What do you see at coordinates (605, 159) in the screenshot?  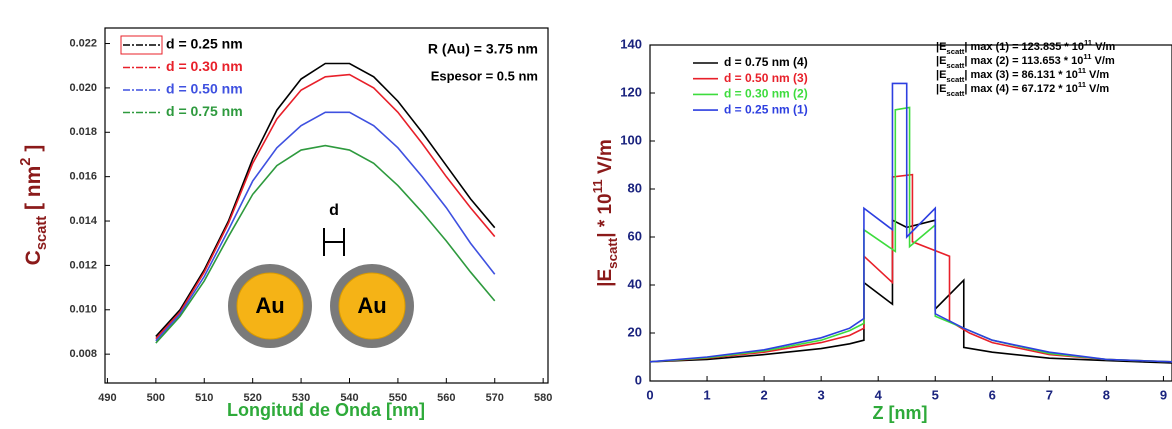 I see `y-axis-label-part: V/m` at bounding box center [605, 159].